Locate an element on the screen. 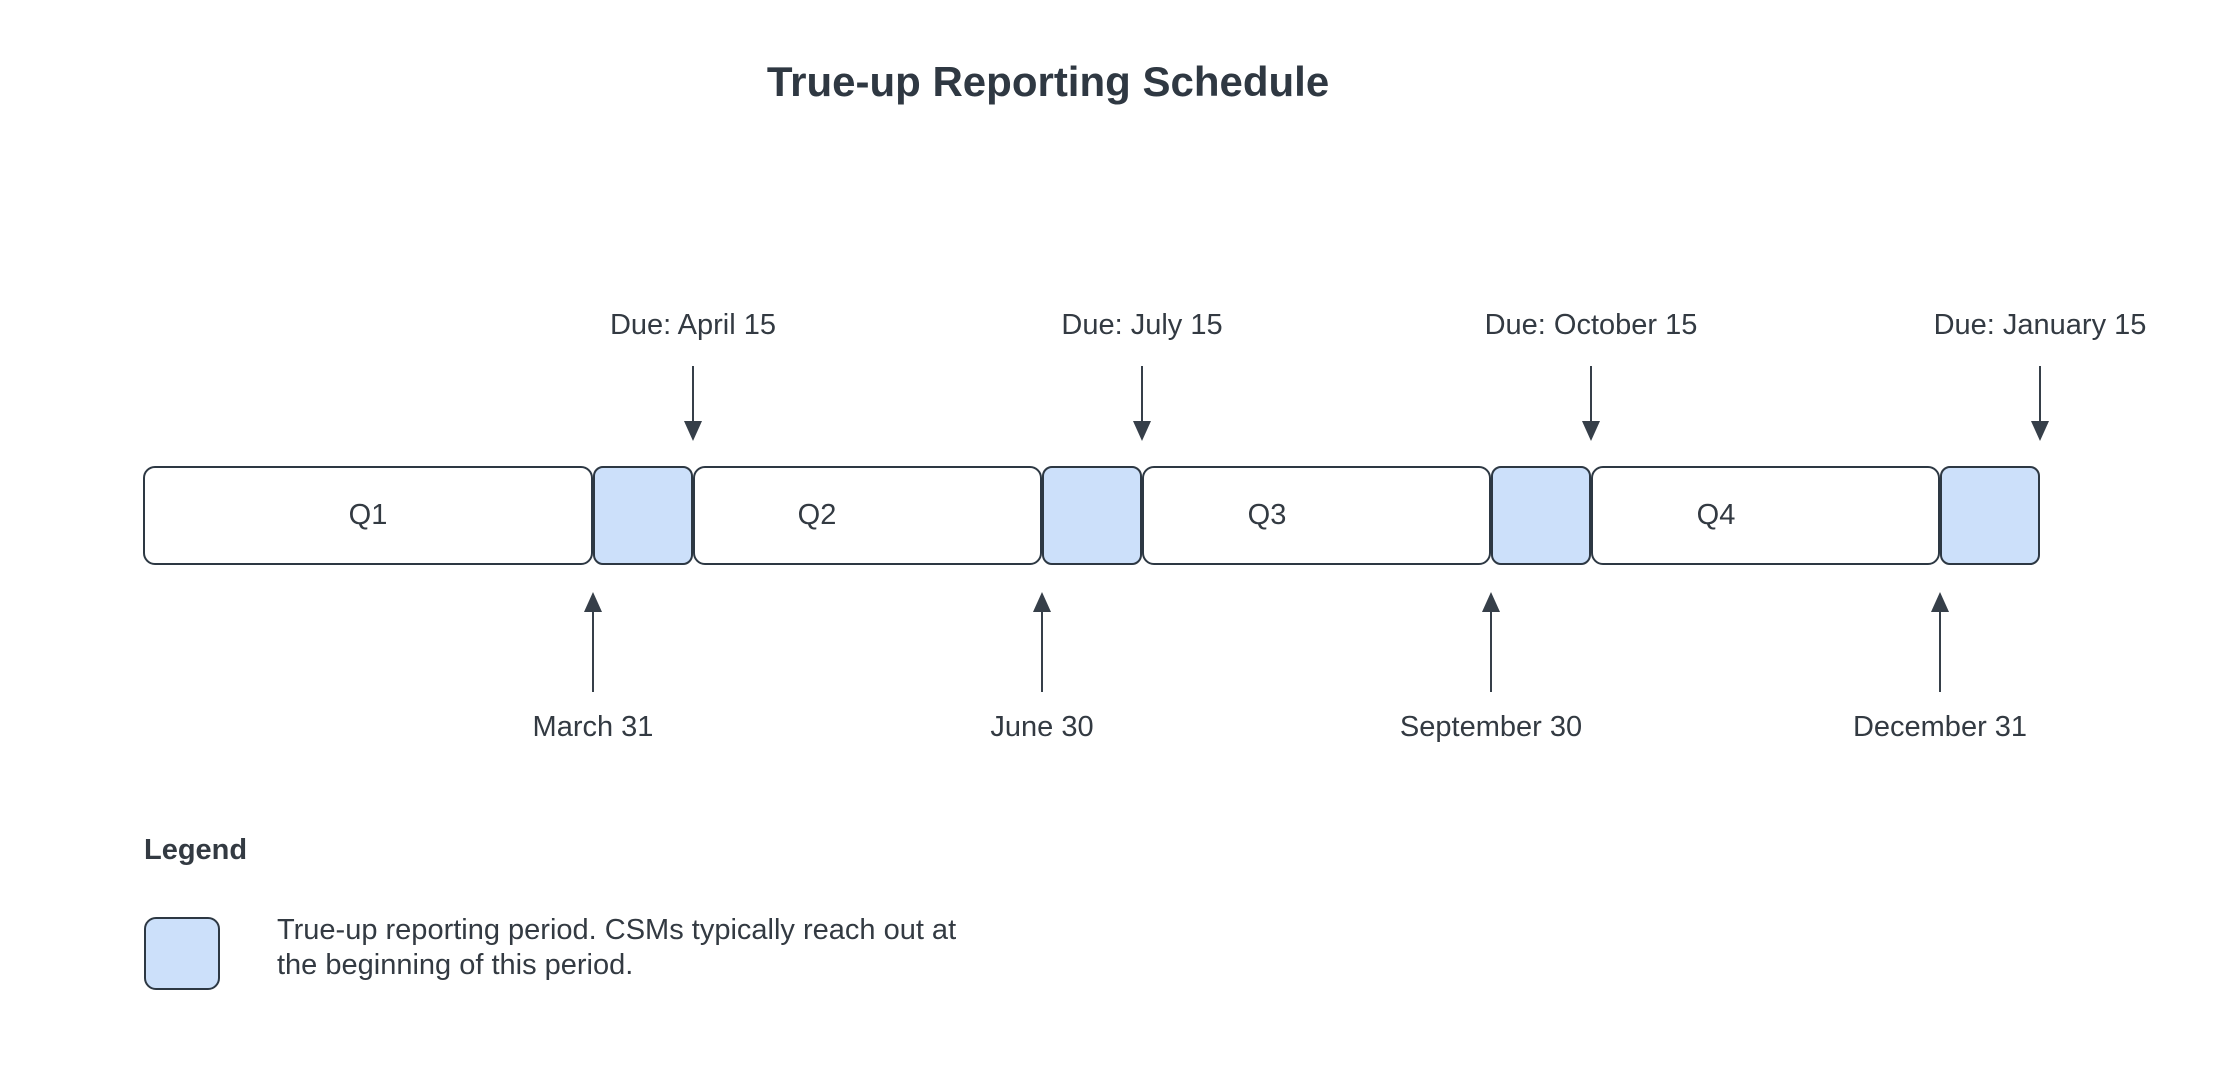 The width and height of the screenshot is (2224, 1066). quarter-label-q3: Q3 is located at coordinates (1267, 515).